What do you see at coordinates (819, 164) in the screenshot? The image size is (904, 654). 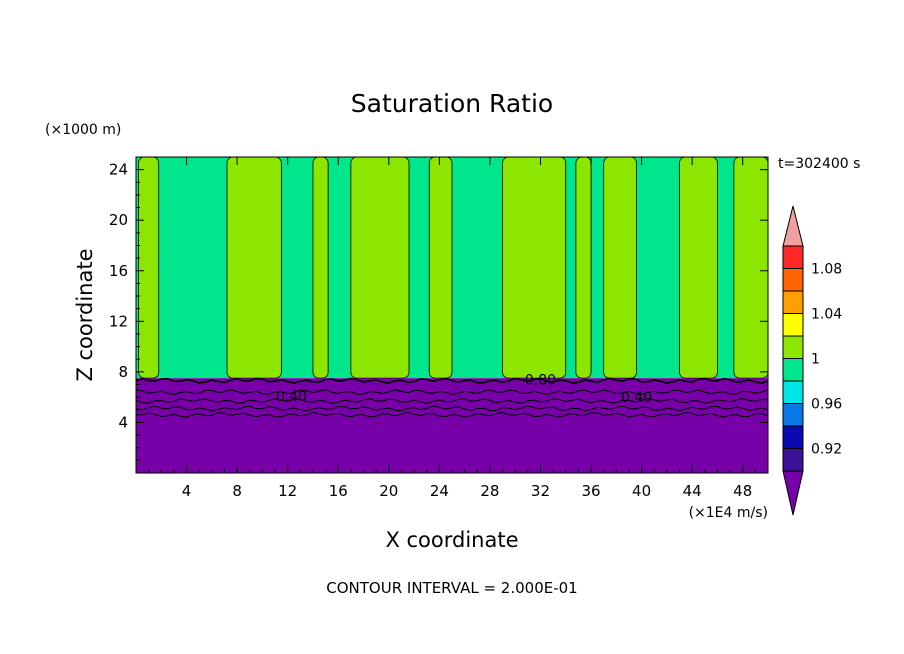 I see `time-label: t=302400 s` at bounding box center [819, 164].